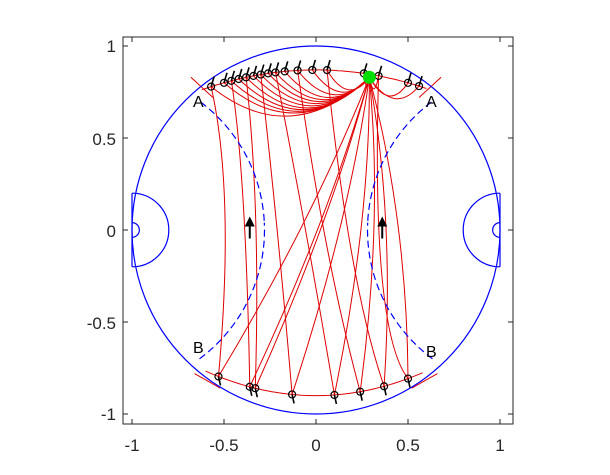 This screenshot has width=610, height=475. I want to click on right-half-disk-outer, so click(481, 230).